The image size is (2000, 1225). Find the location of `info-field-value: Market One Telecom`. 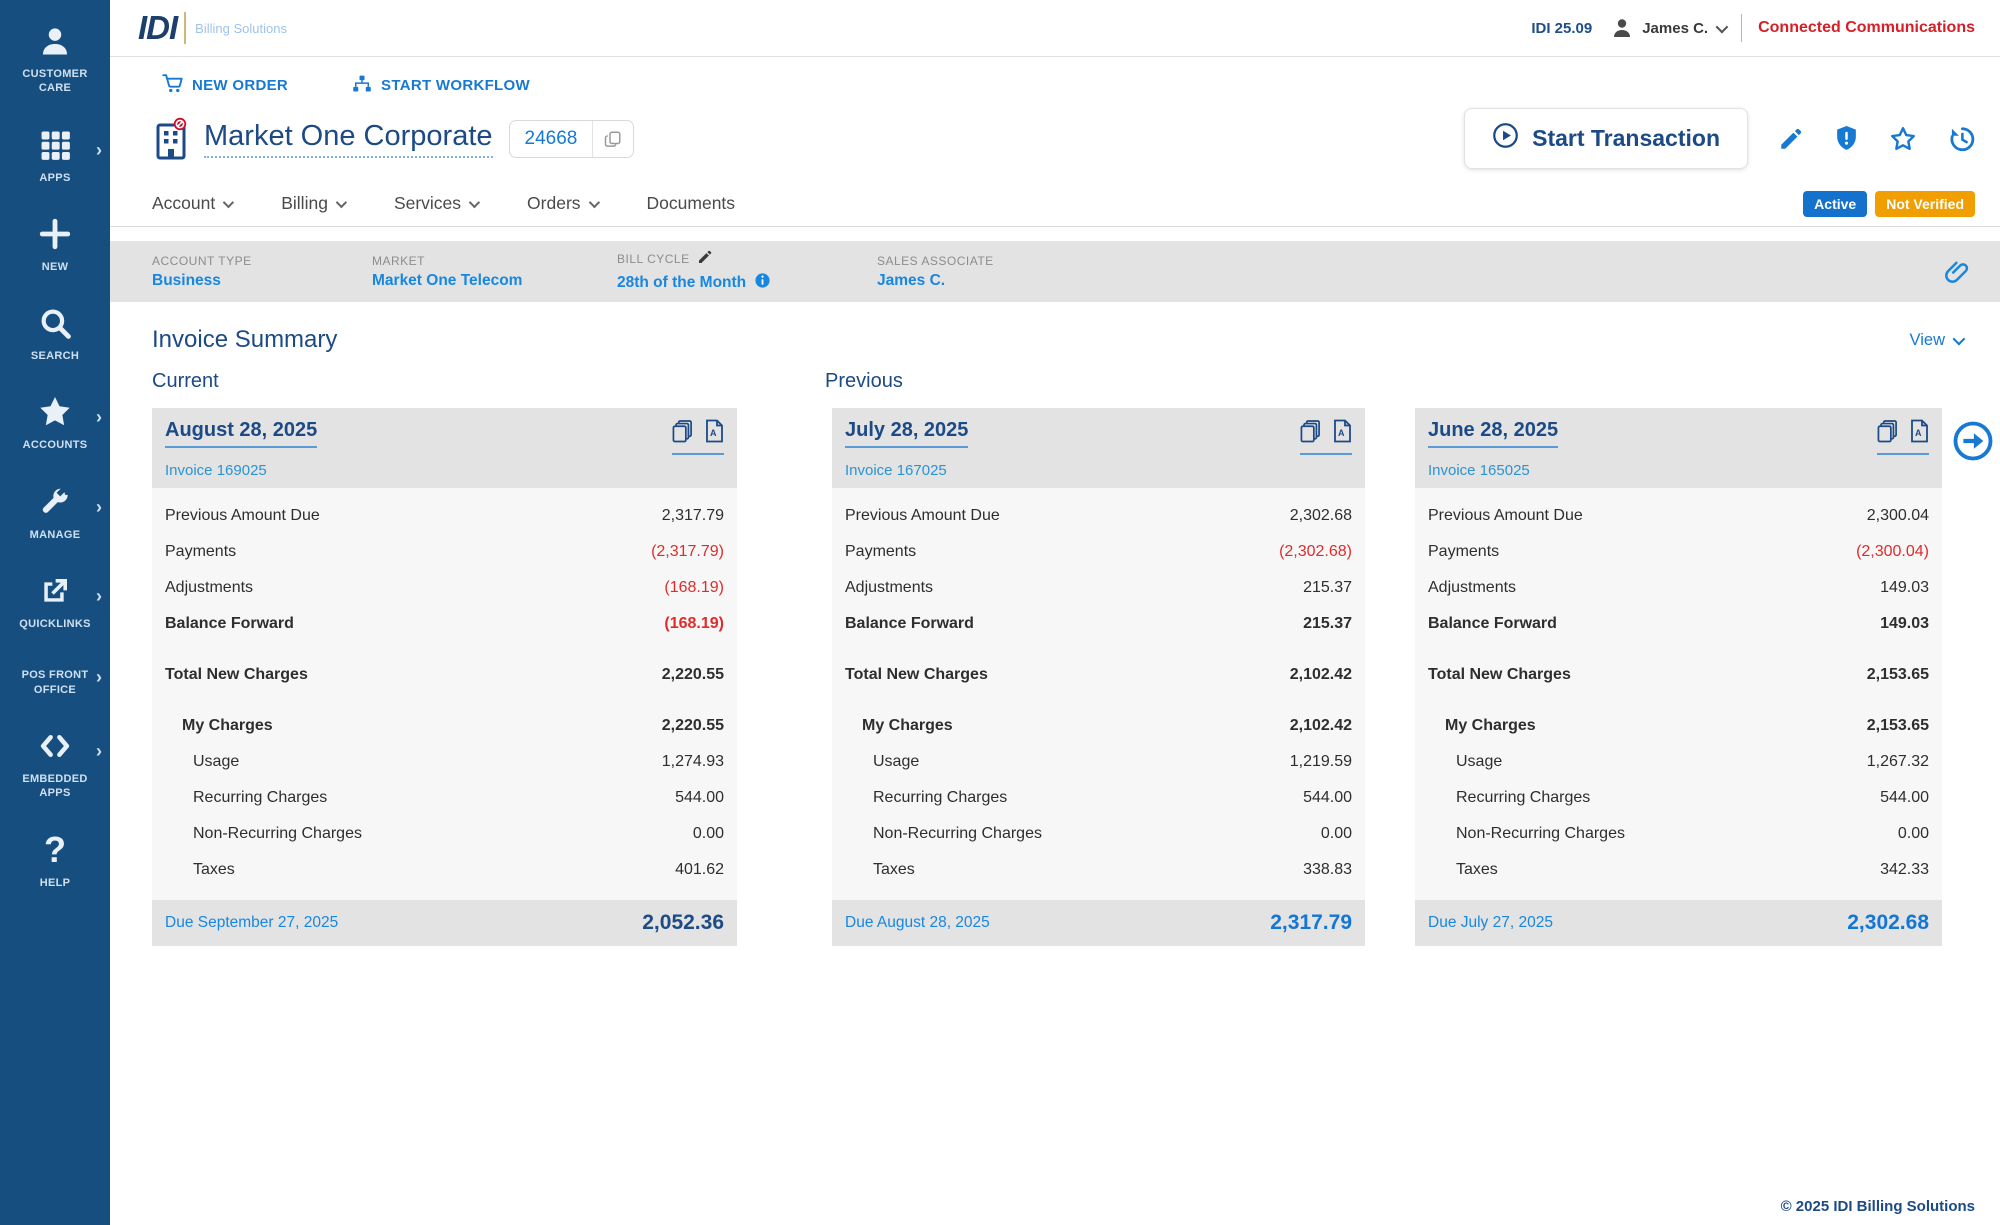

info-field-value: Market One Telecom is located at coordinates (447, 280).